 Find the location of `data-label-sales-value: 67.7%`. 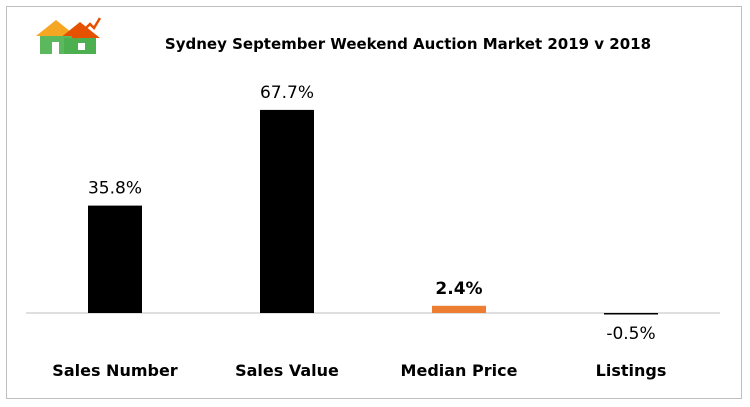

data-label-sales-value: 67.7% is located at coordinates (287, 93).